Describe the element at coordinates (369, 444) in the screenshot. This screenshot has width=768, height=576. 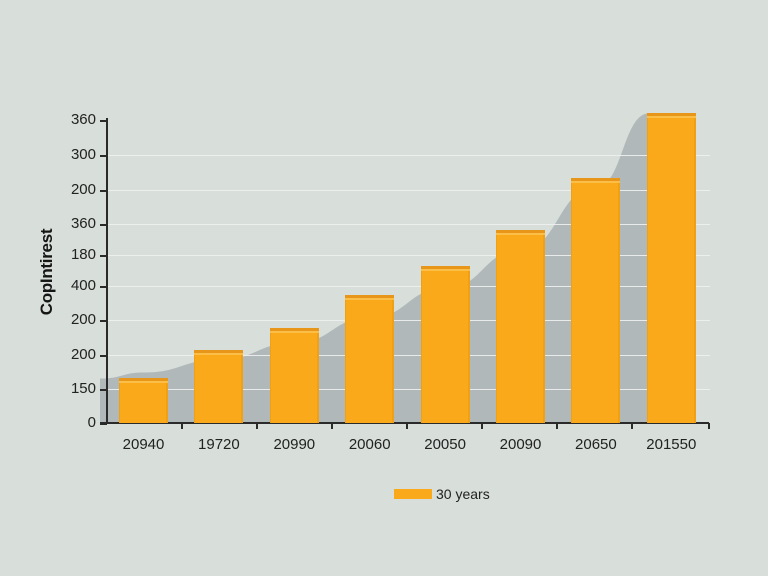
I see `x-tick-label: 20060` at that location.